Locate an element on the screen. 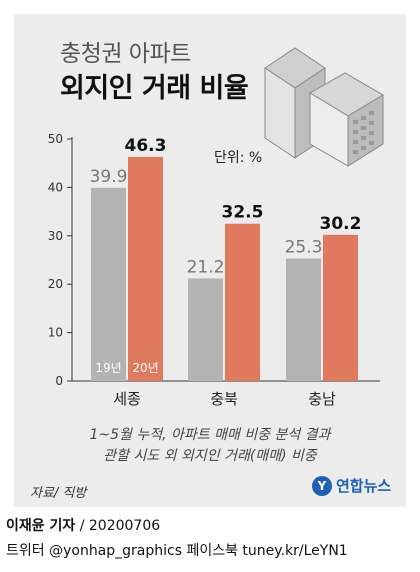  apartment-building-icon is located at coordinates (324, 107).